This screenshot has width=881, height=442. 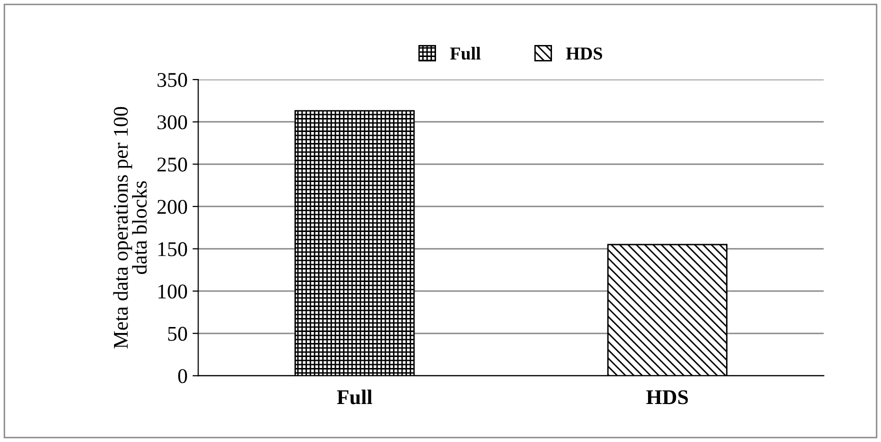 What do you see at coordinates (178, 333) in the screenshot?
I see `y-tick-label: 50` at bounding box center [178, 333].